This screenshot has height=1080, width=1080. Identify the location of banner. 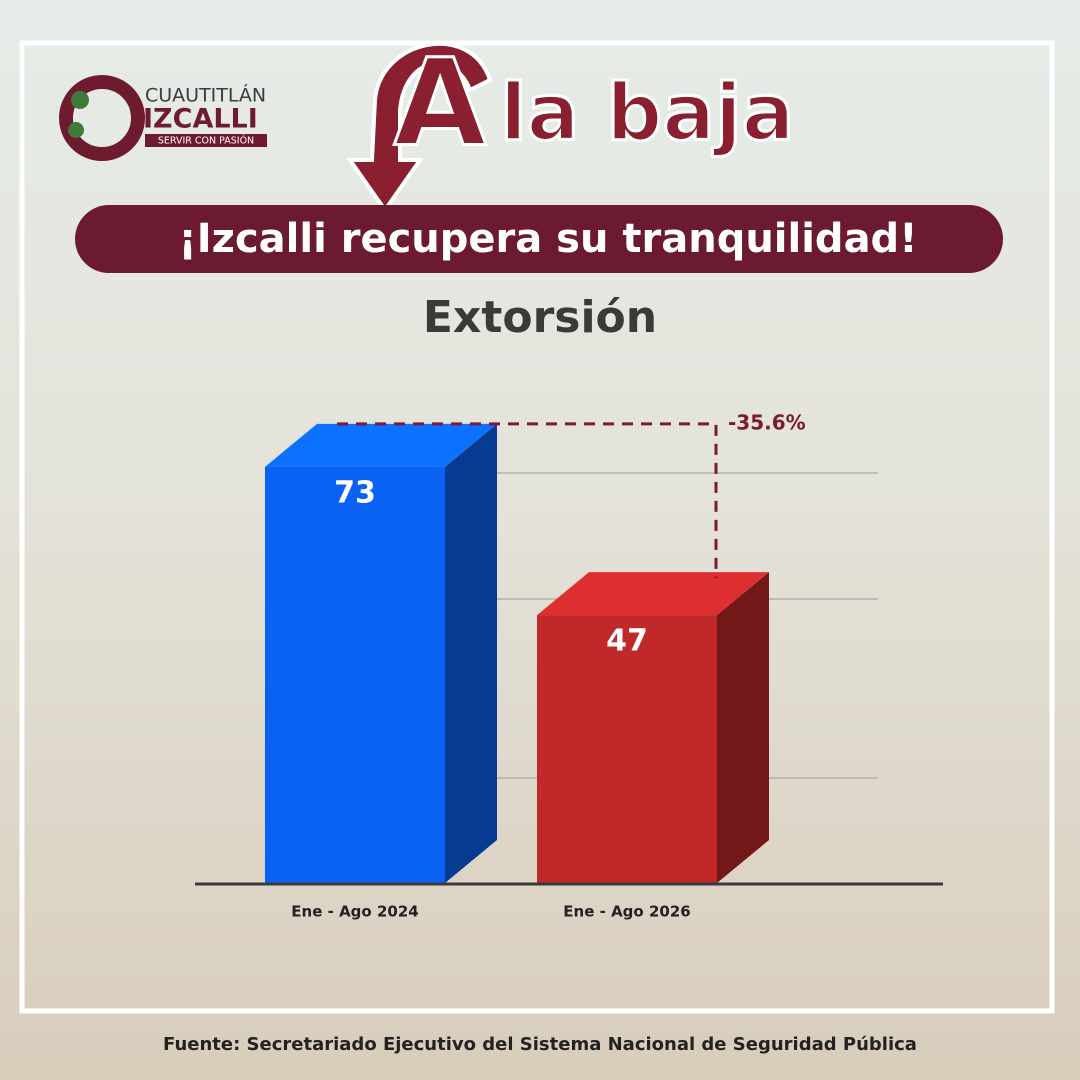
(539, 239).